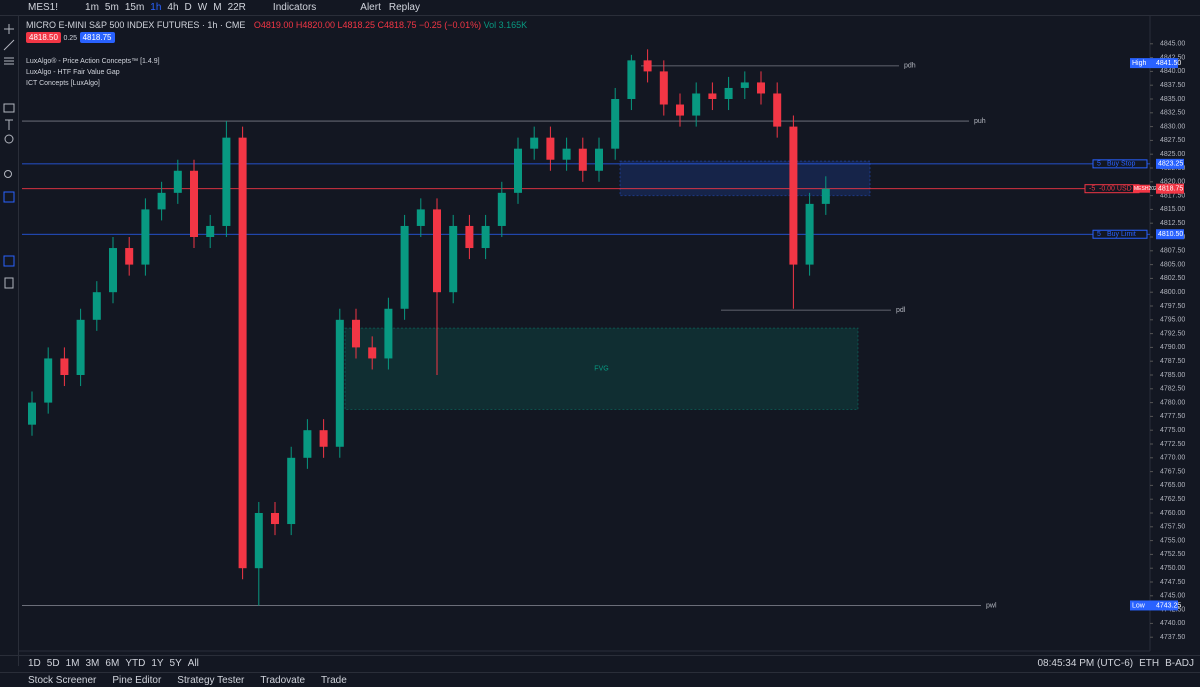  Describe the element at coordinates (43, 37) in the screenshot. I see `sell-button: 4818.50` at that location.